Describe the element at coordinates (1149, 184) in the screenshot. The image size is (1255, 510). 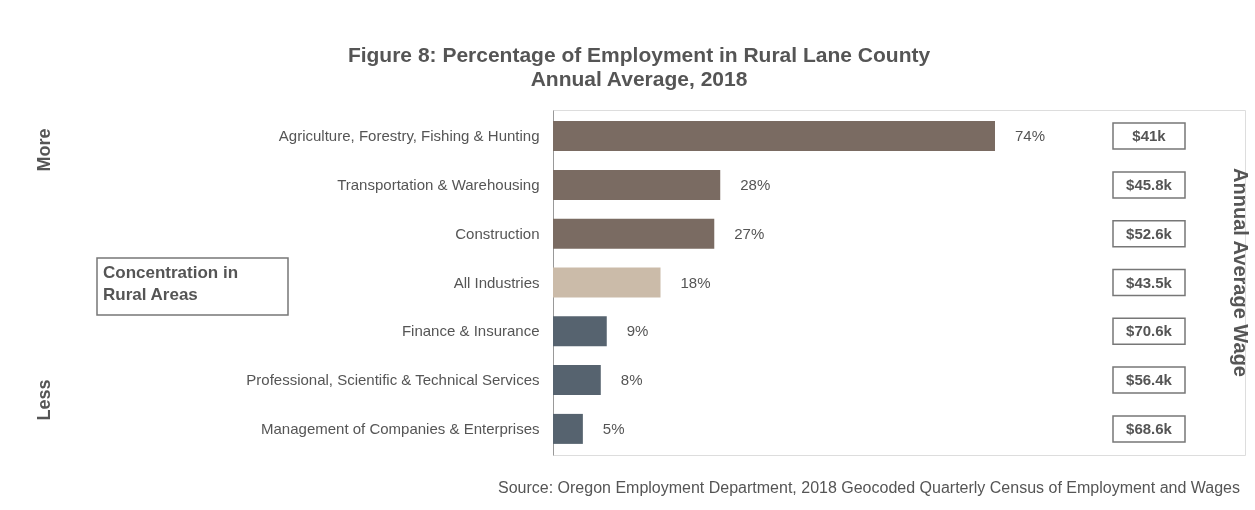
I see `text: $45.8k` at that location.